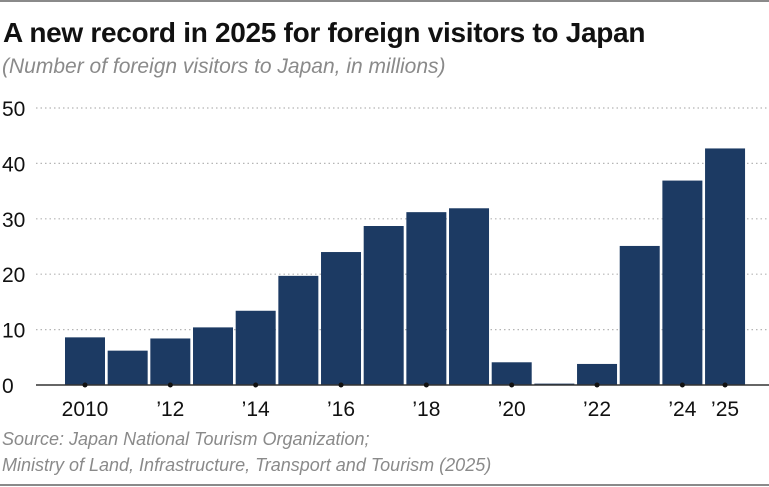  What do you see at coordinates (85, 361) in the screenshot?
I see `bar-2010` at bounding box center [85, 361].